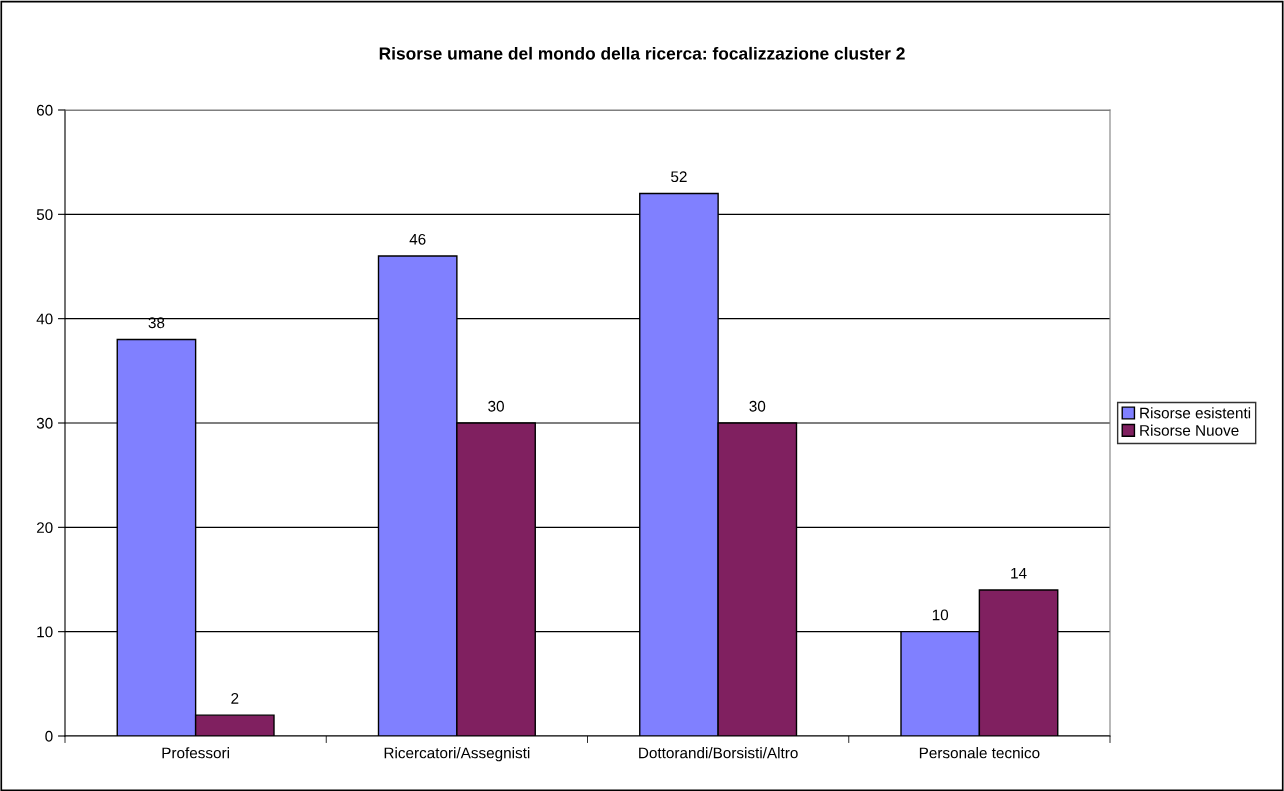  What do you see at coordinates (979, 753) in the screenshot?
I see `x-tick-label: Personale tecnico` at bounding box center [979, 753].